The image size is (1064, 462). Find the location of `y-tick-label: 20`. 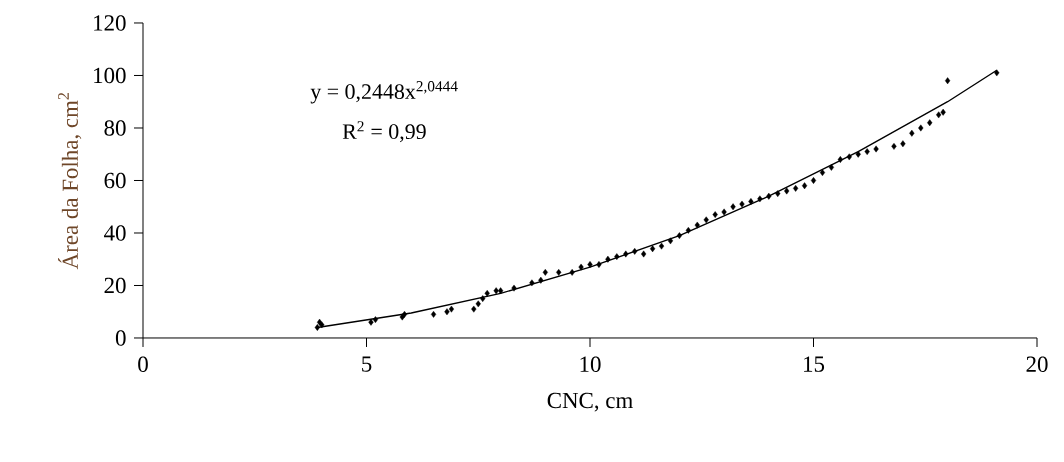

y-tick-label: 20 is located at coordinates (115, 285).